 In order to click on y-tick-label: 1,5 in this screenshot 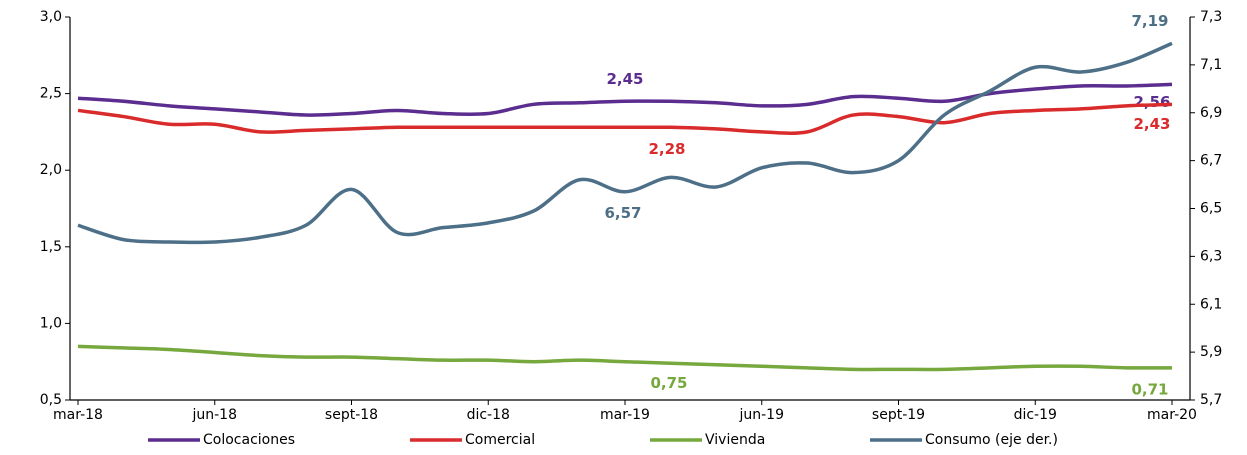, I will do `click(51, 247)`.